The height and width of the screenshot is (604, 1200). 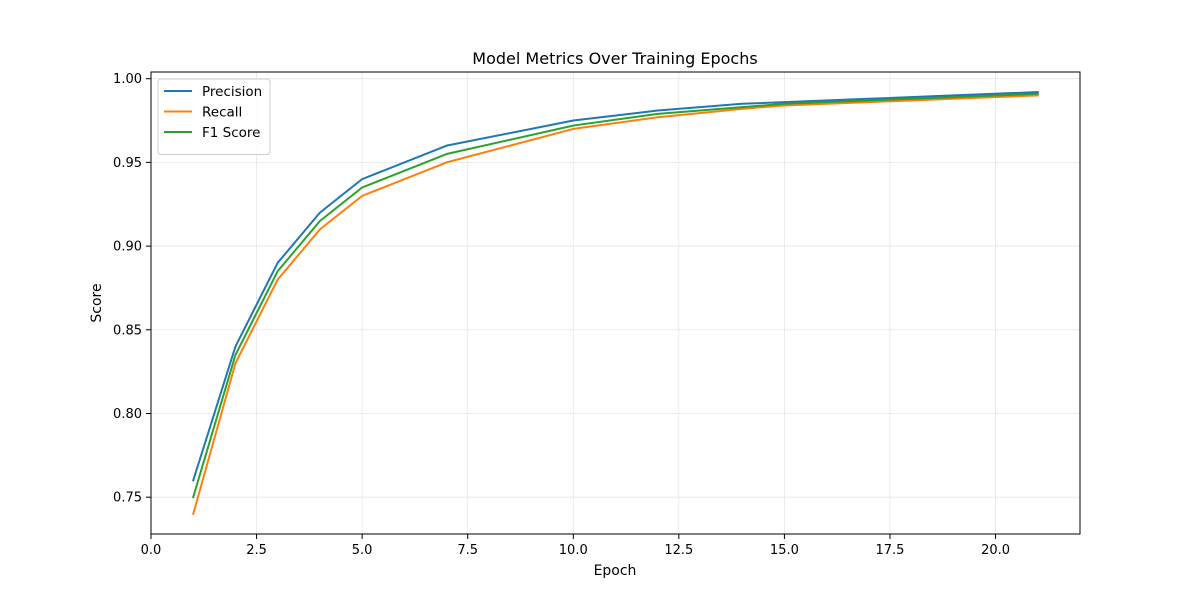 I want to click on legend-box, so click(x=214, y=116).